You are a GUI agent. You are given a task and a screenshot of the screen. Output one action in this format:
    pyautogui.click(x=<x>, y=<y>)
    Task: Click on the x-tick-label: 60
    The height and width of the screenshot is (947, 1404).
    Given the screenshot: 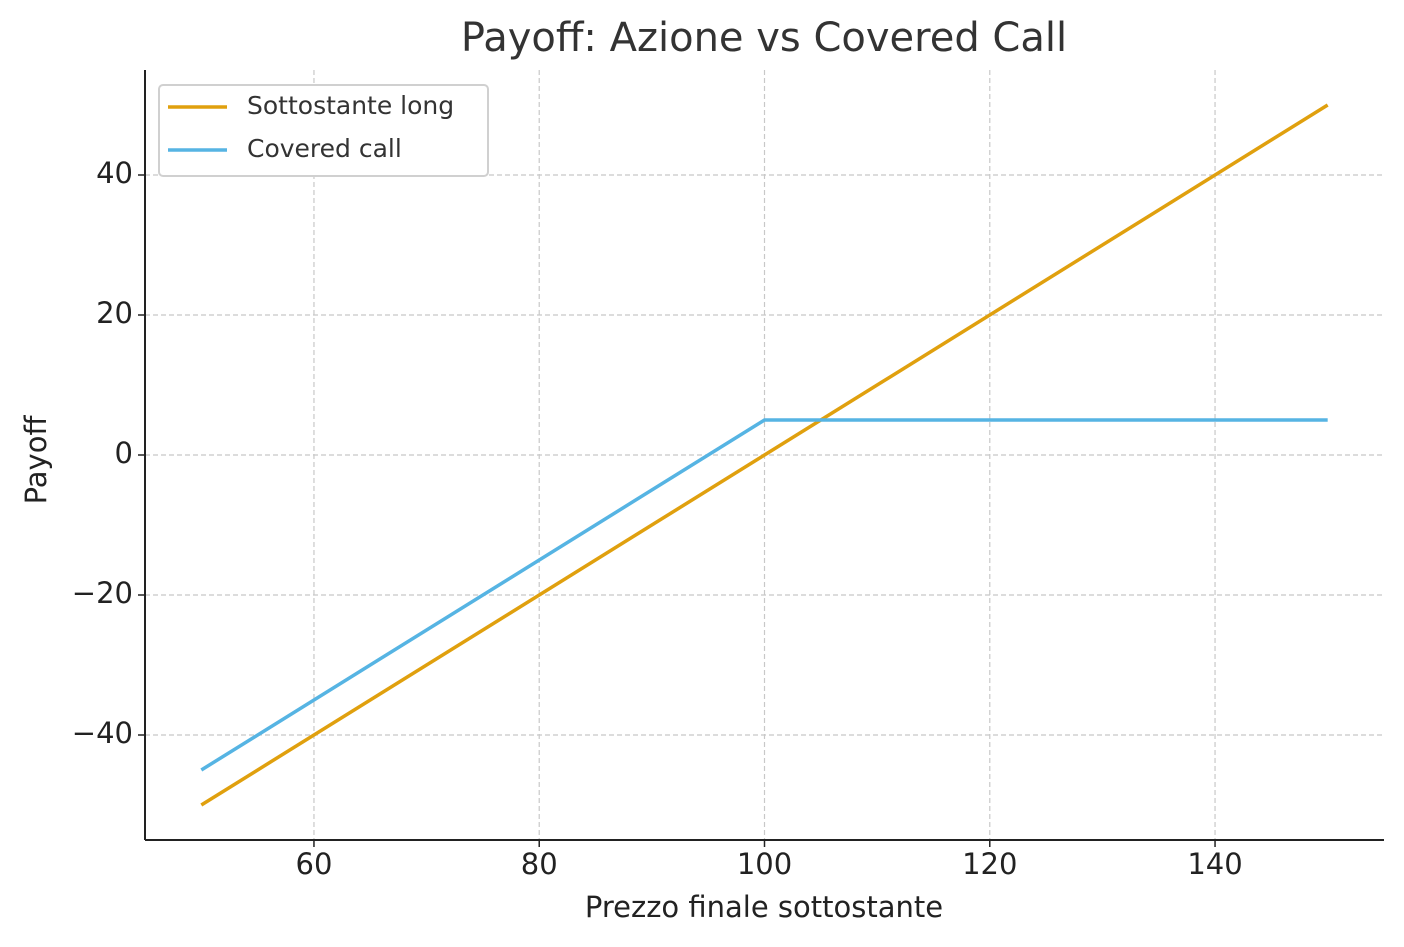 What is the action you would take?
    pyautogui.click(x=314, y=864)
    